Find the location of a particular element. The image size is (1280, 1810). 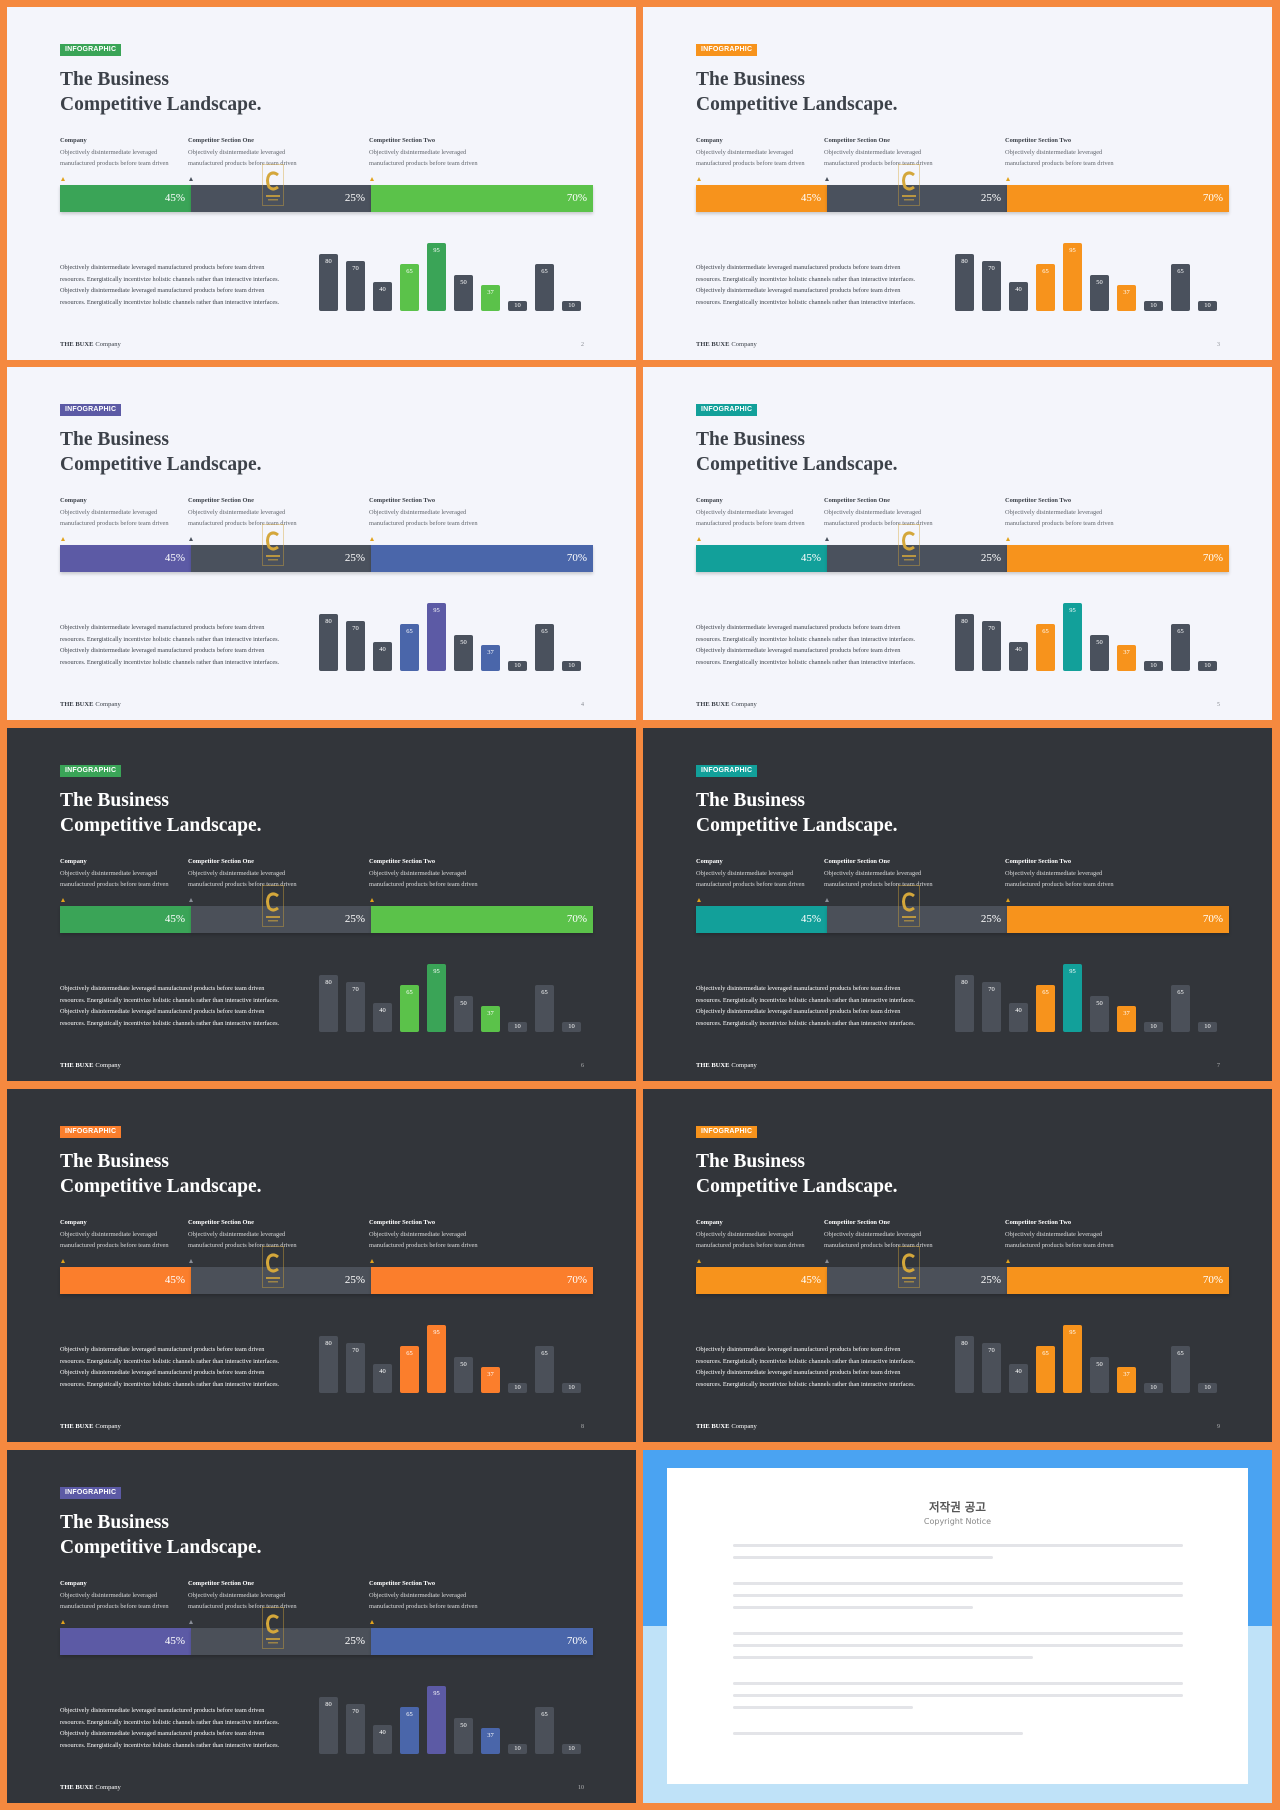

page-number: 7 is located at coordinates (1218, 1066).